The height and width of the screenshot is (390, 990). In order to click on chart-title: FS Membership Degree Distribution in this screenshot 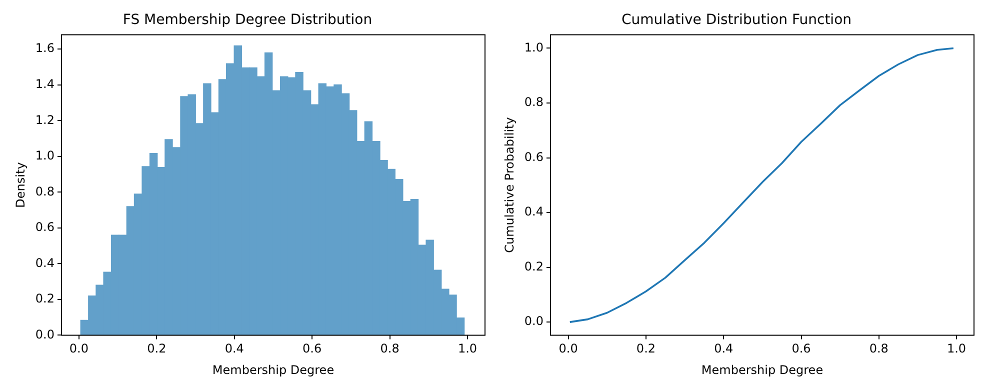, I will do `click(247, 20)`.